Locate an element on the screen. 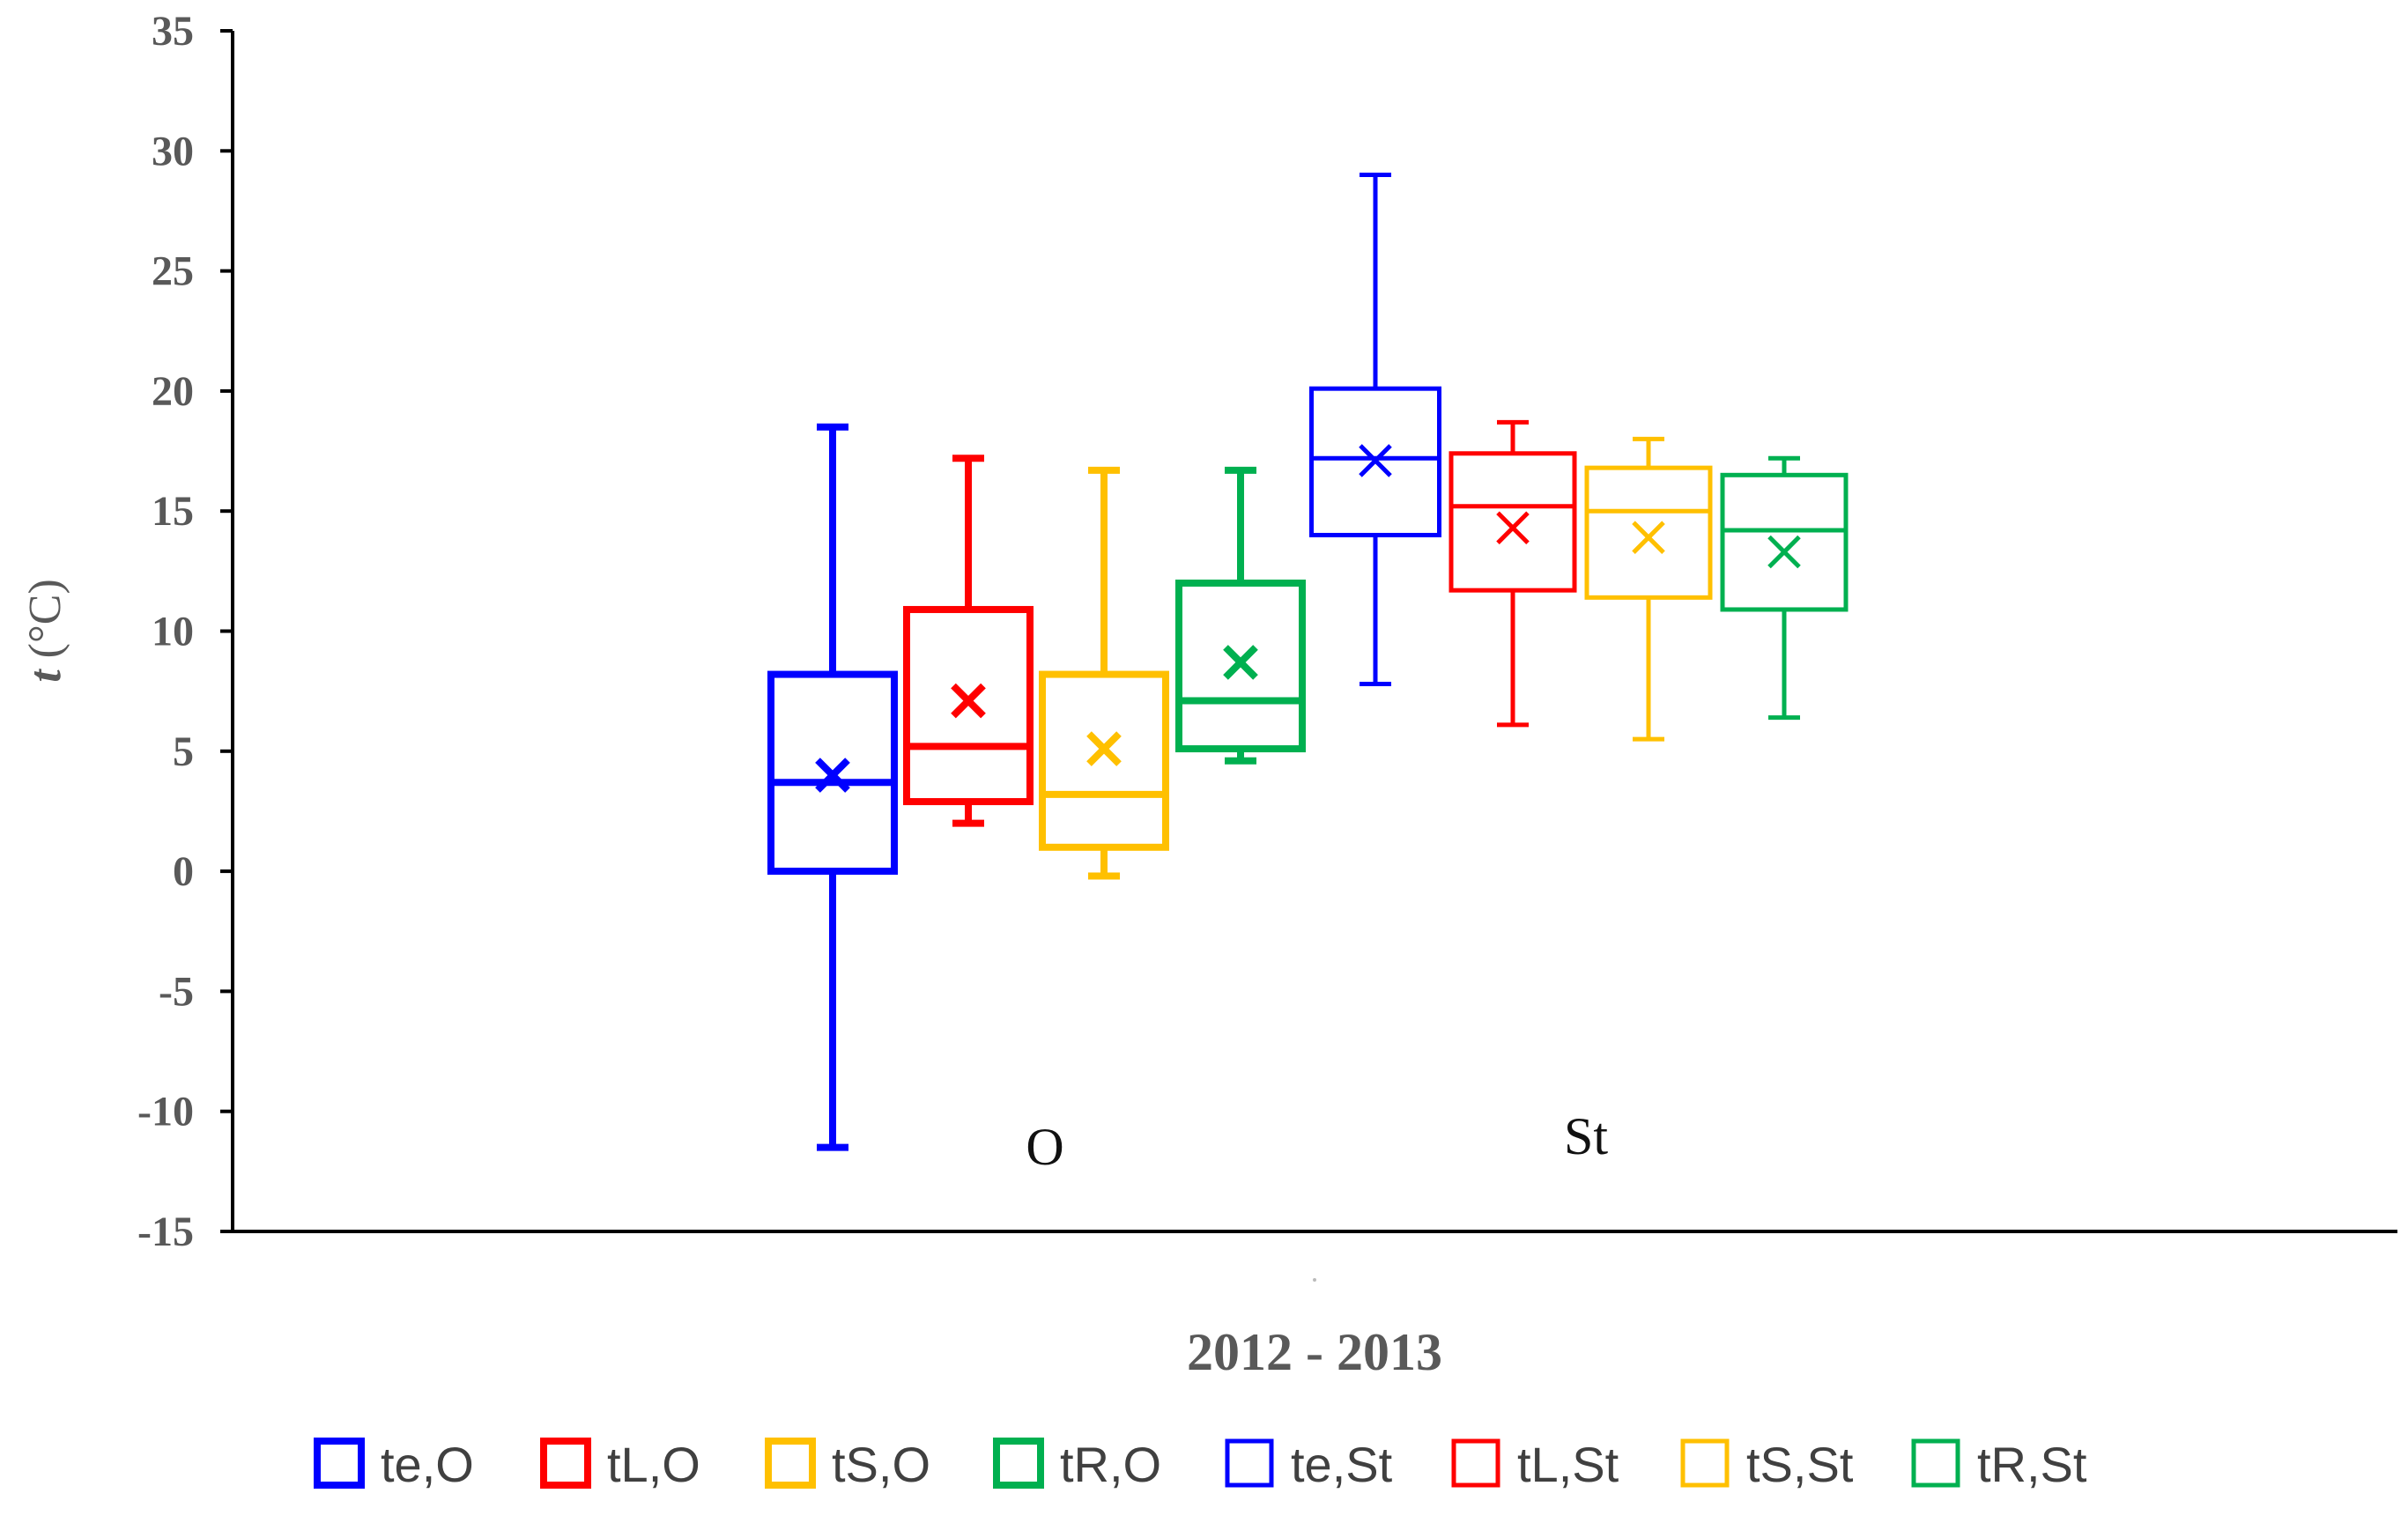 The image size is (2408, 1523). legend-label: te,St is located at coordinates (1342, 1465).